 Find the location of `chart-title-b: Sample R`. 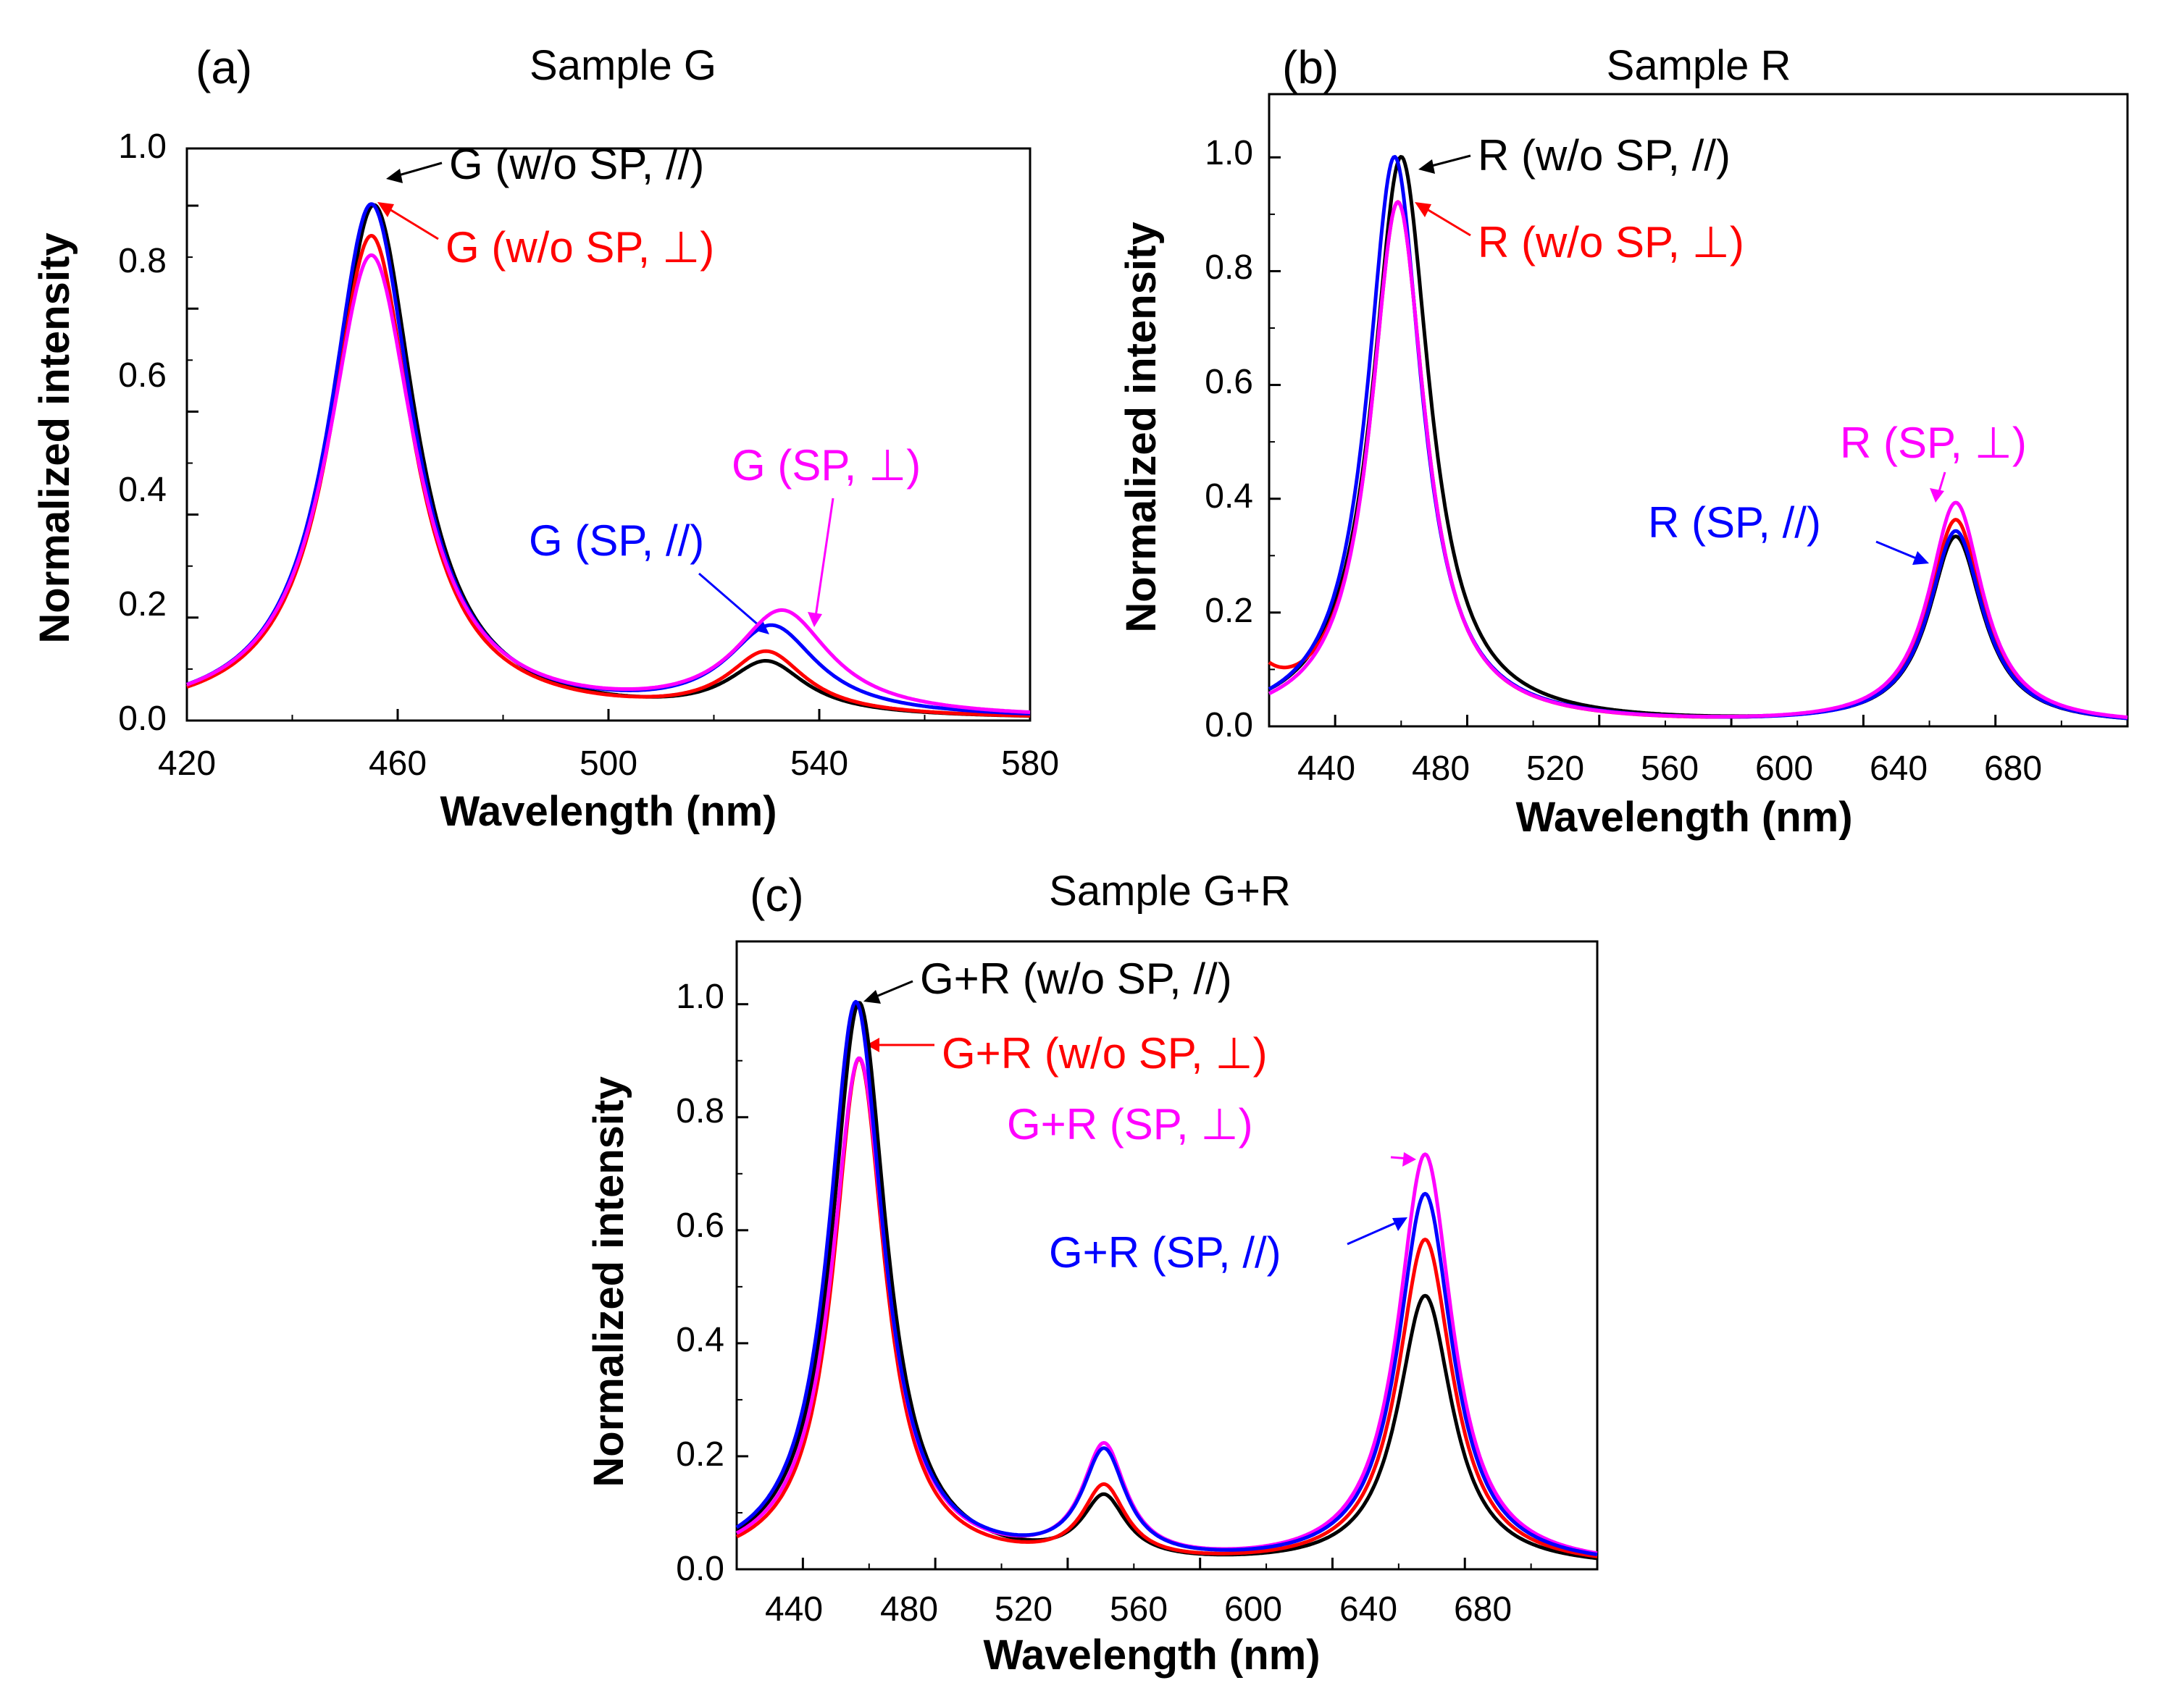

chart-title-b: Sample R is located at coordinates (1699, 65).